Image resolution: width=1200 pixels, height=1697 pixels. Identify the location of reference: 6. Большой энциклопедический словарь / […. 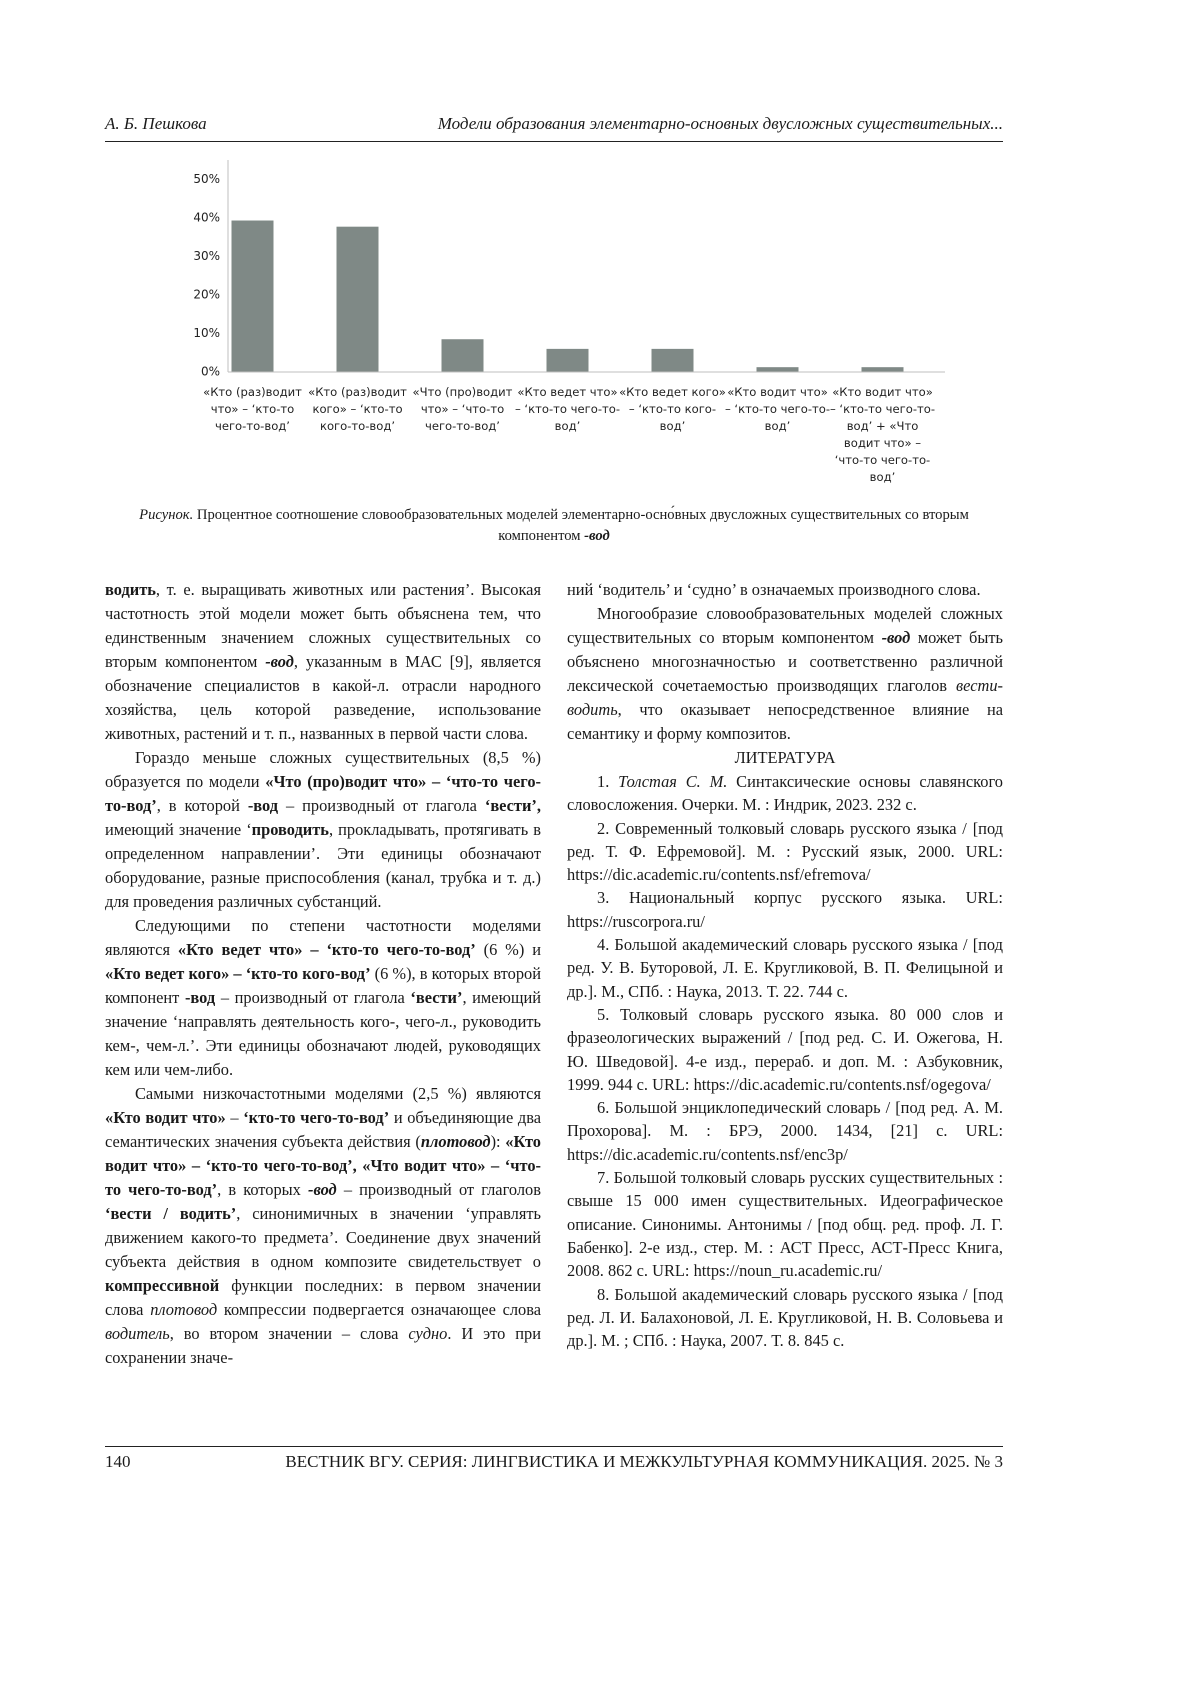
(785, 1131).